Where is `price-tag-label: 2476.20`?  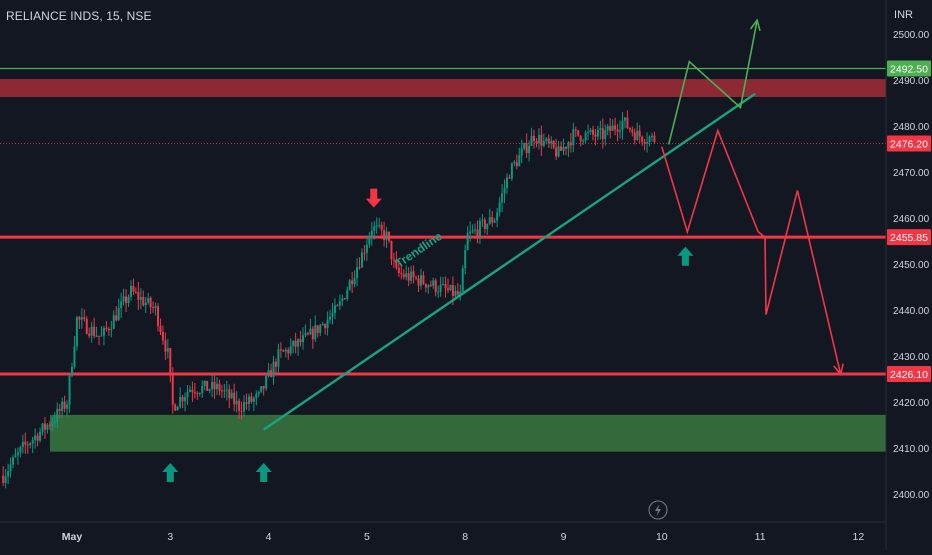
price-tag-label: 2476.20 is located at coordinates (909, 144).